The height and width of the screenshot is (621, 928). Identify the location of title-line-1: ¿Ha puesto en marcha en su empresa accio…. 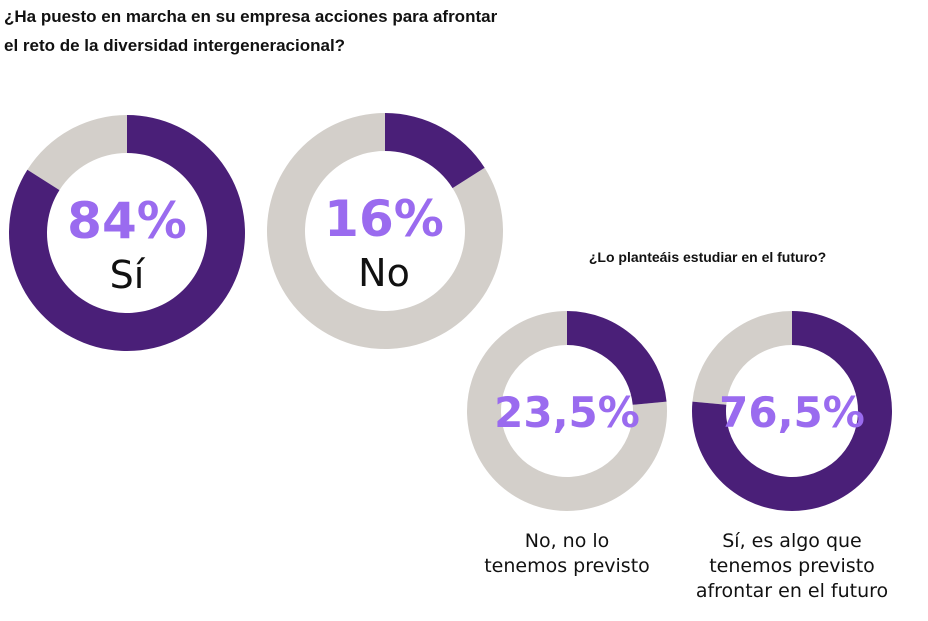
(251, 16).